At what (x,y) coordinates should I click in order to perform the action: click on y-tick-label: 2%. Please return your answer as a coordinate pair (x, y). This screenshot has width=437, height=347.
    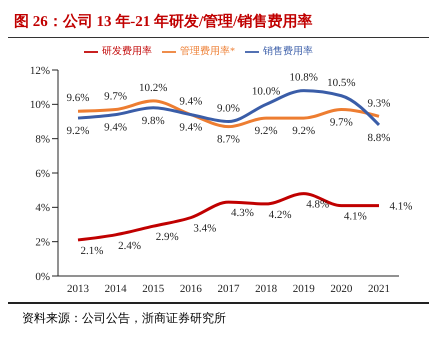
    Looking at the image, I should click on (42, 242).